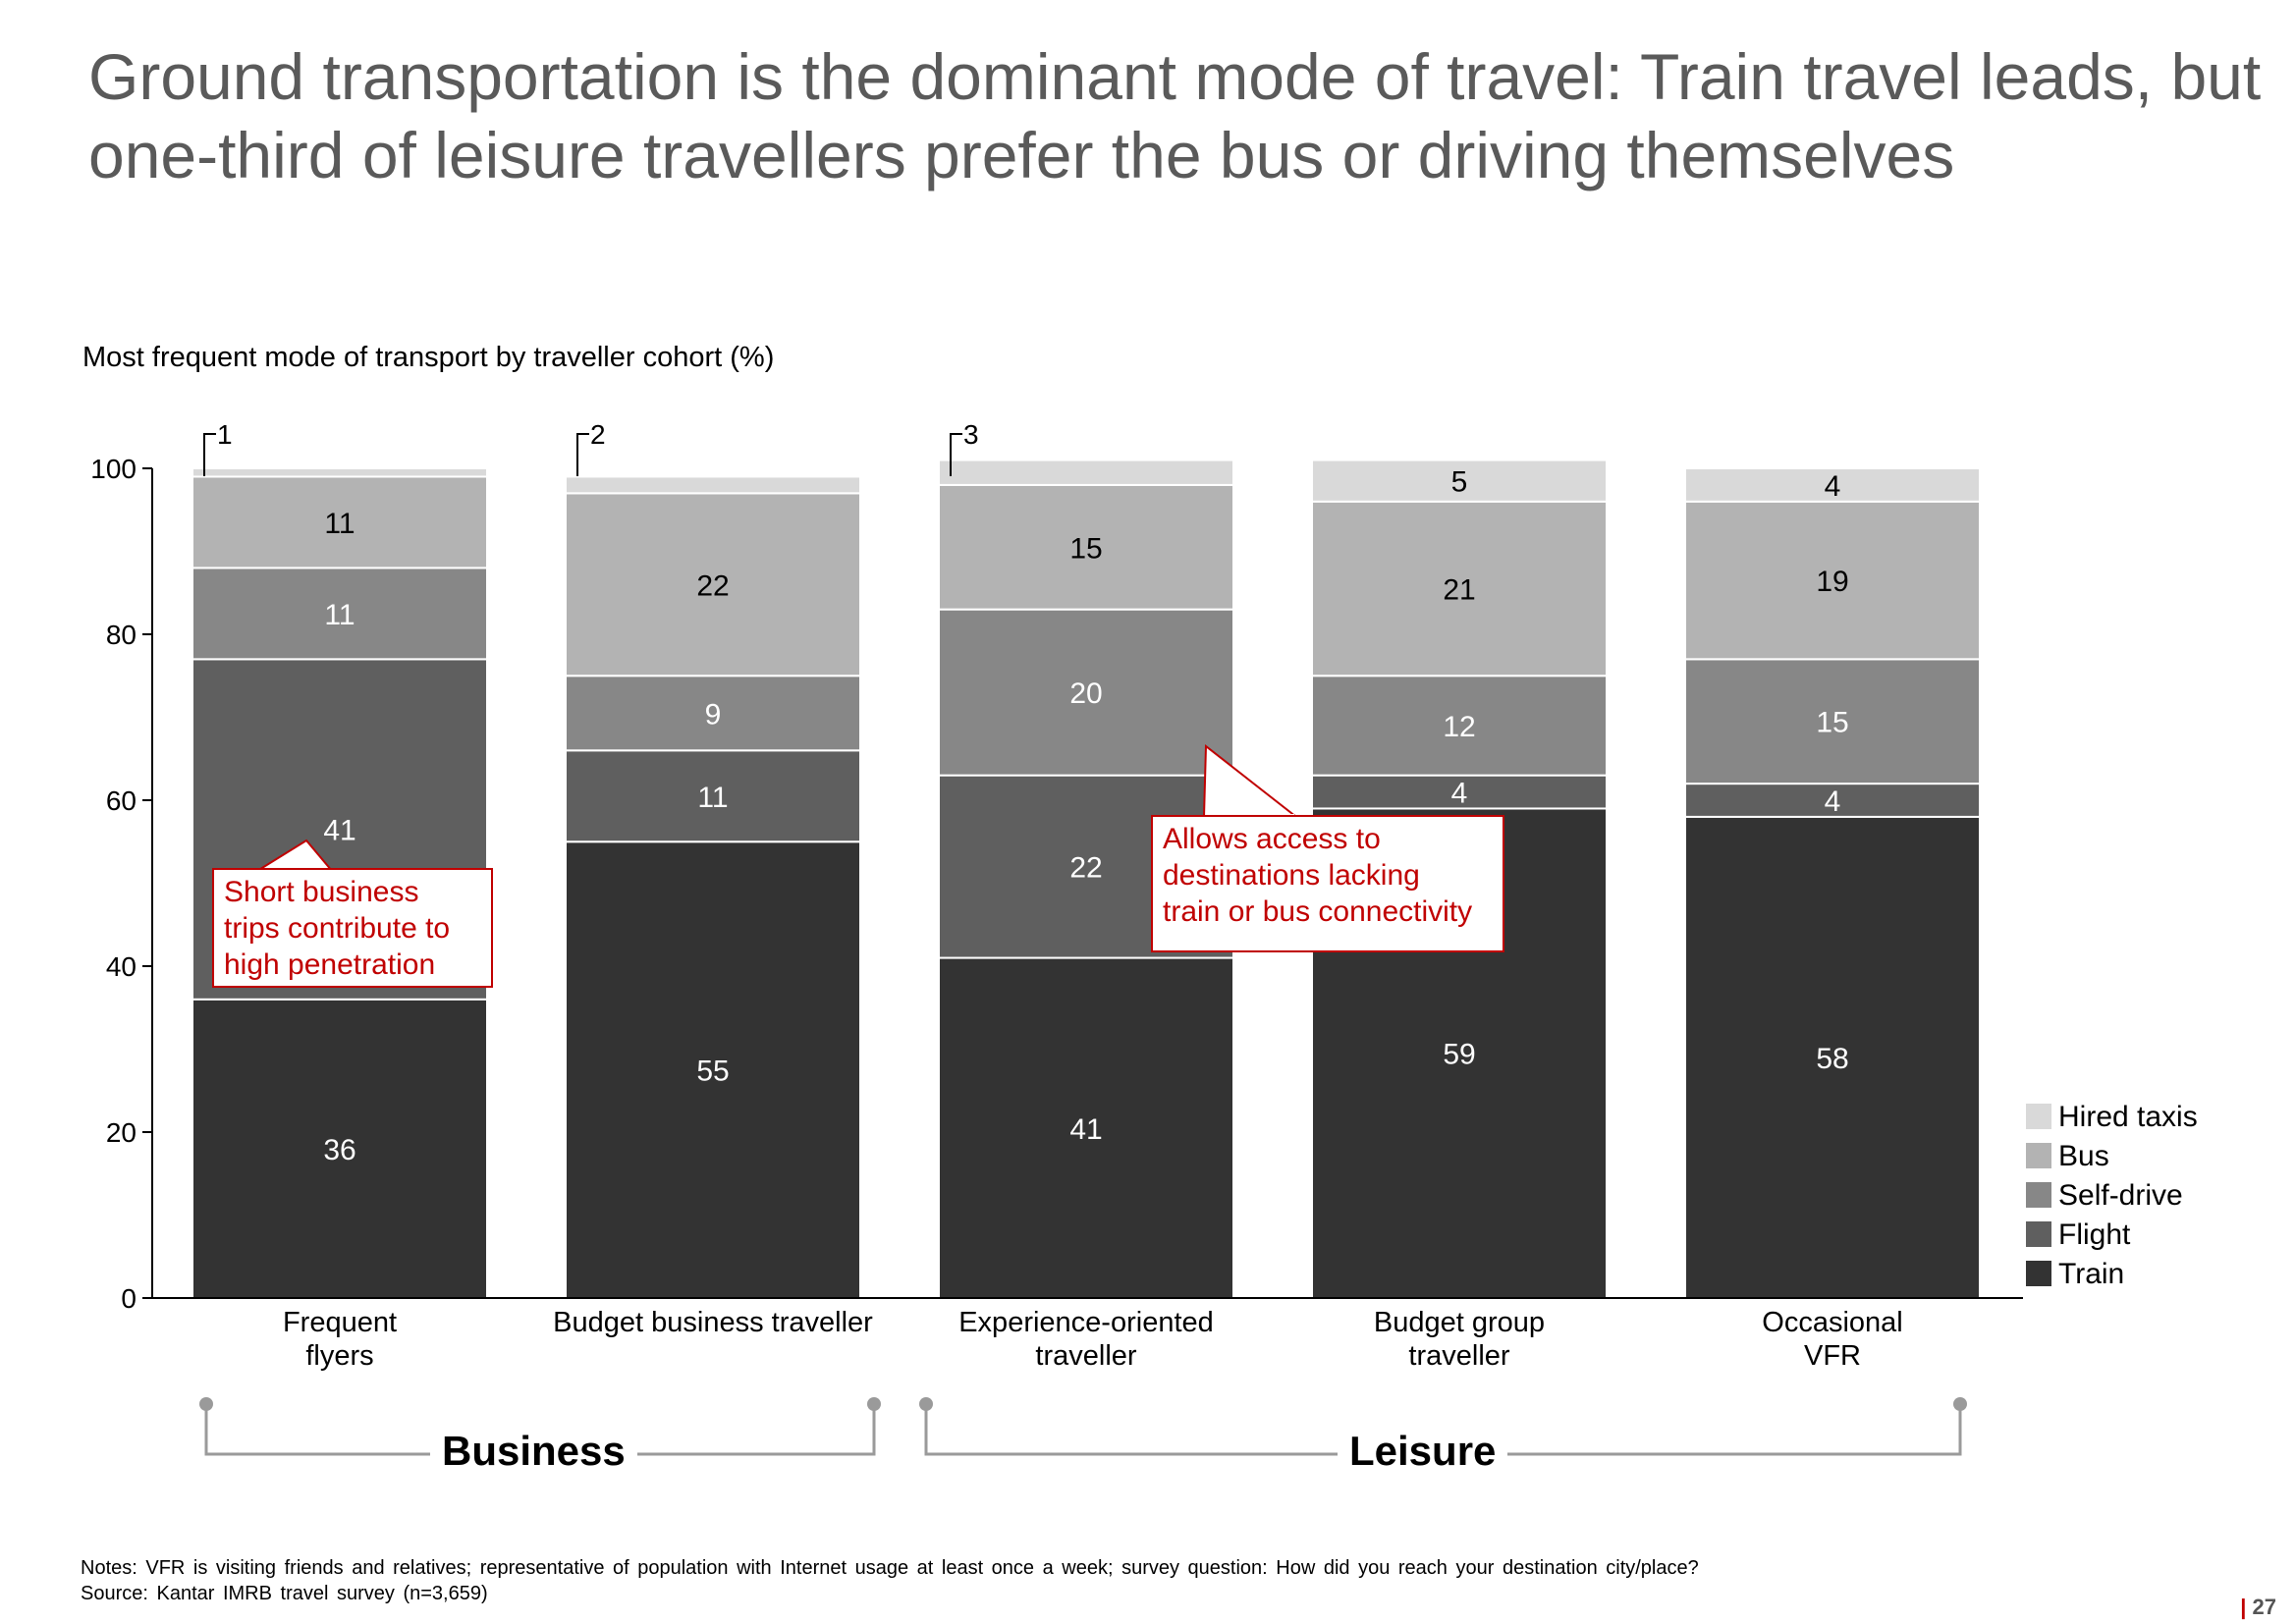  I want to click on legend-swatch-flight, so click(2038, 1234).